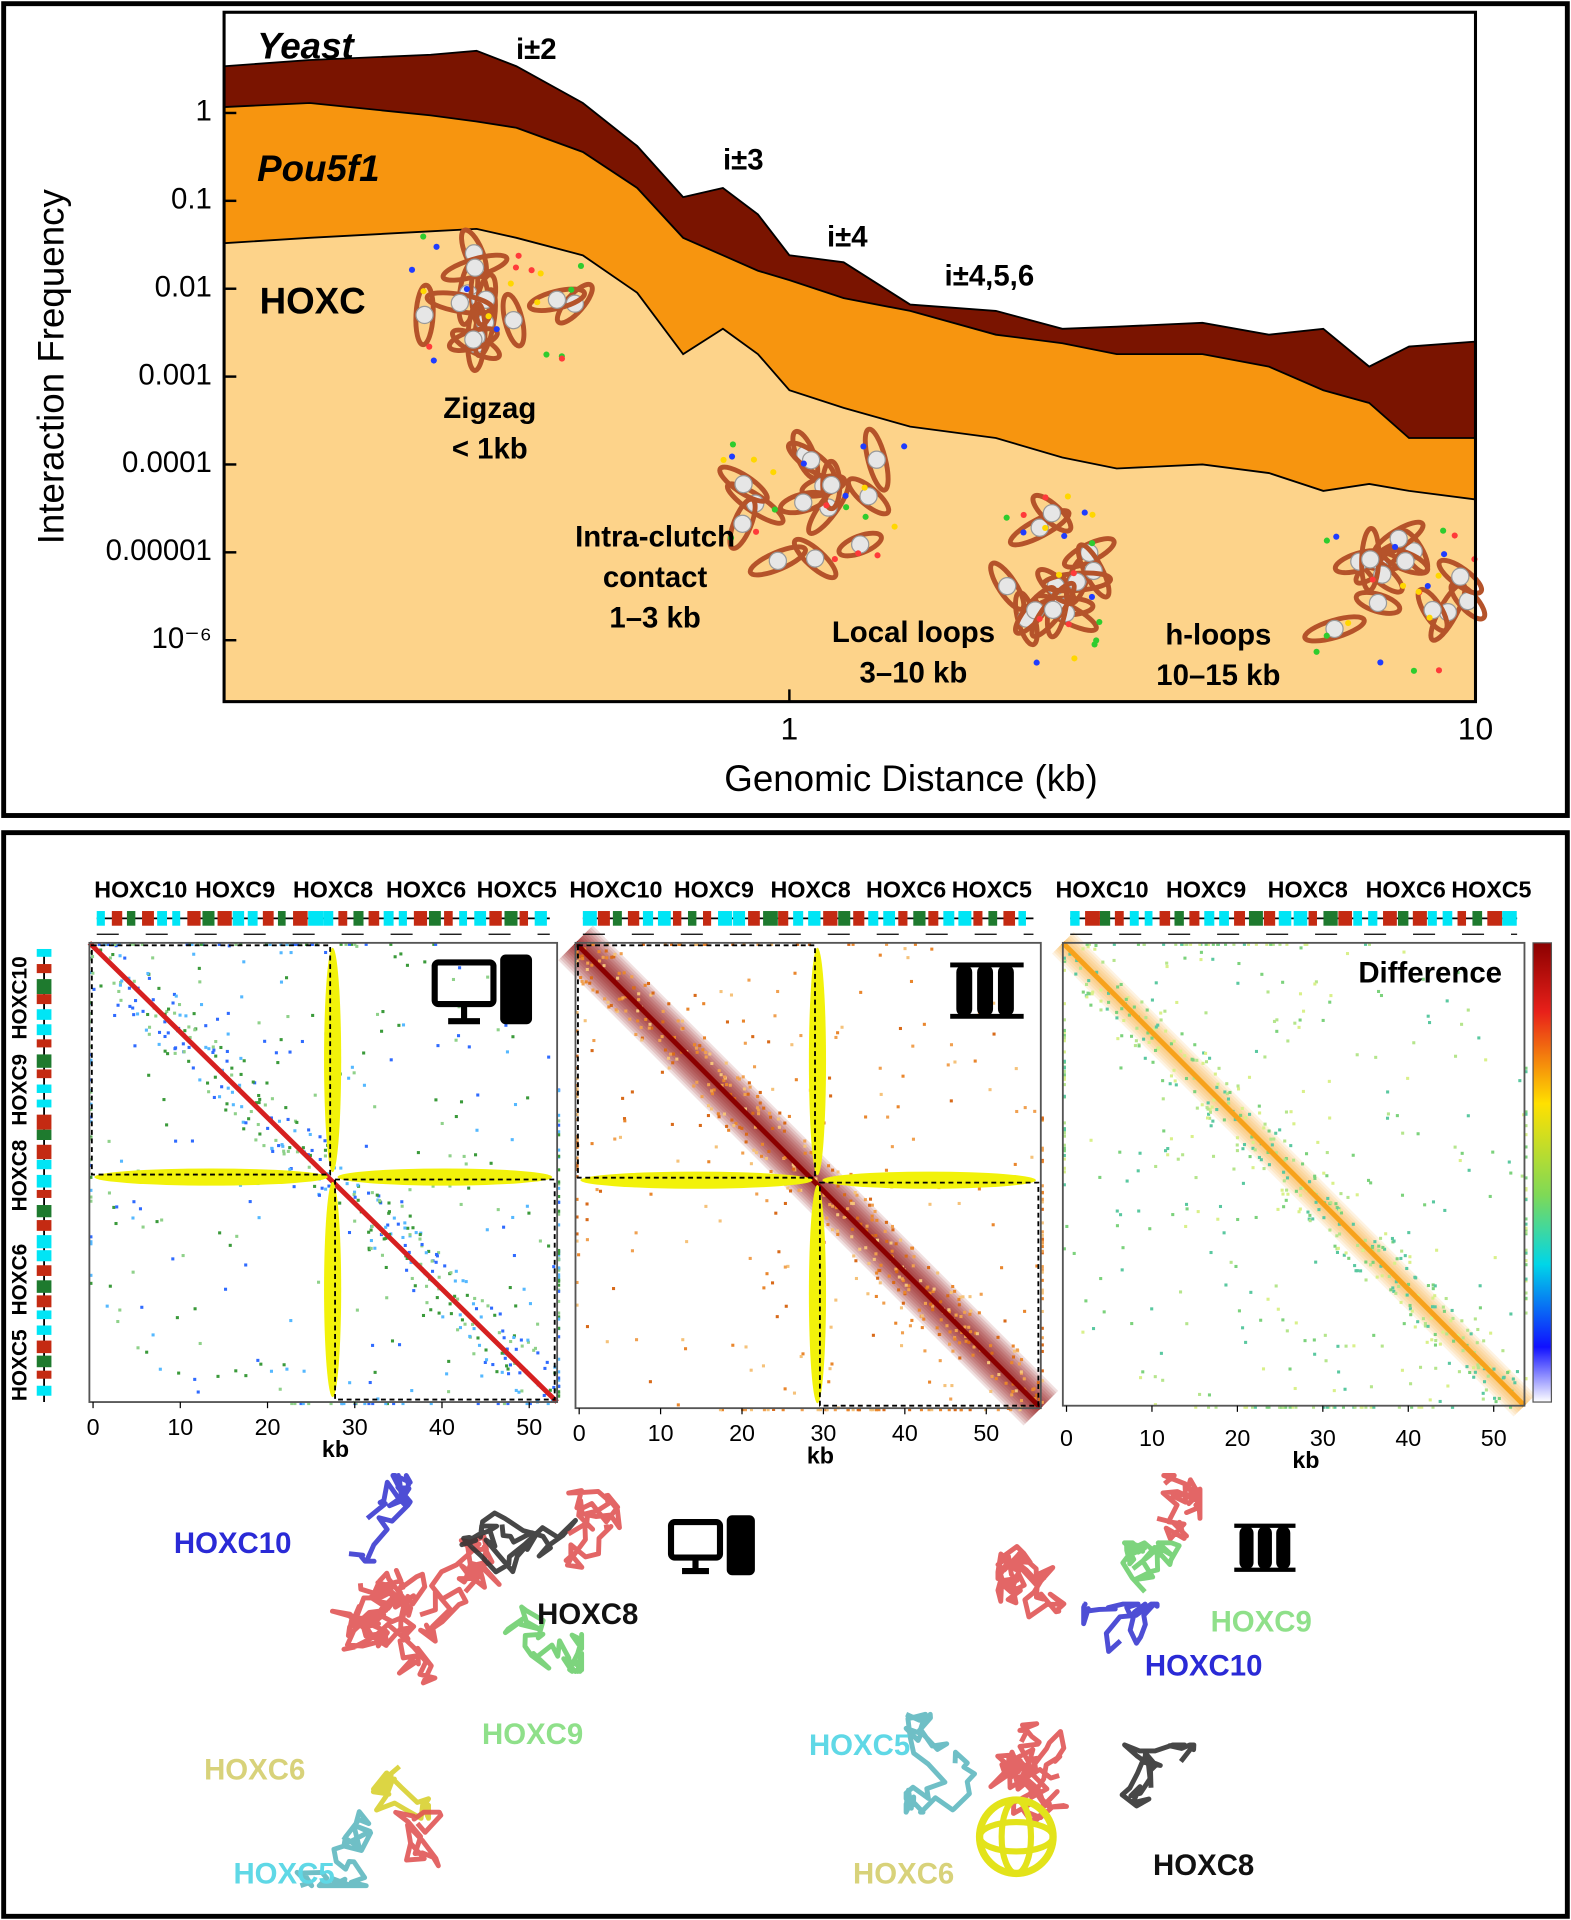  Describe the element at coordinates (742, 1433) in the screenshot. I see `x-tick-label: 20` at that location.